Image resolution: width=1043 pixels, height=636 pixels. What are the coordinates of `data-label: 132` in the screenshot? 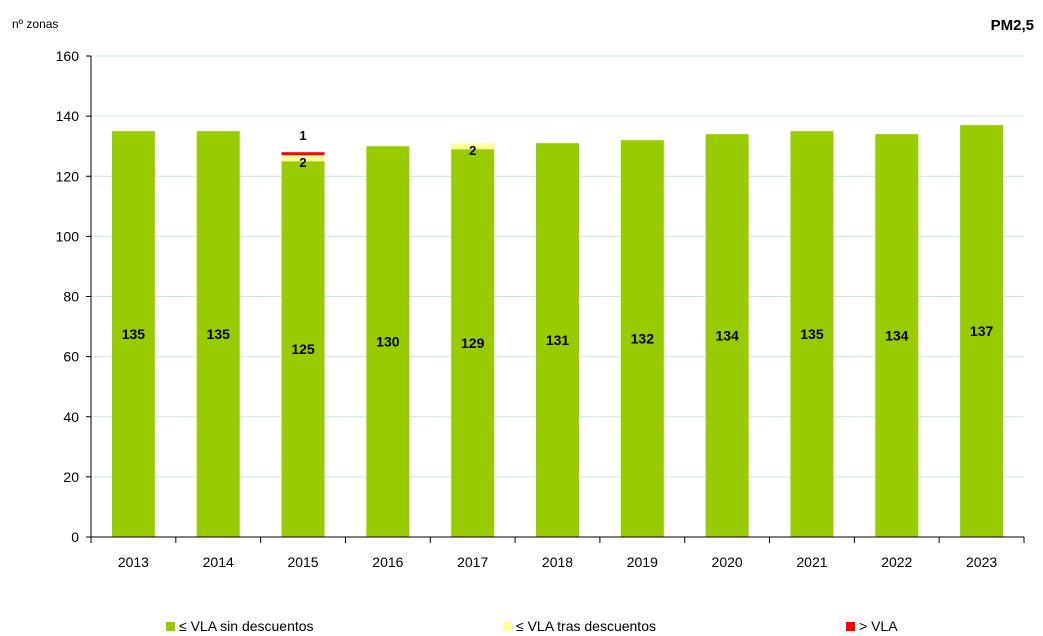 It's located at (643, 339).